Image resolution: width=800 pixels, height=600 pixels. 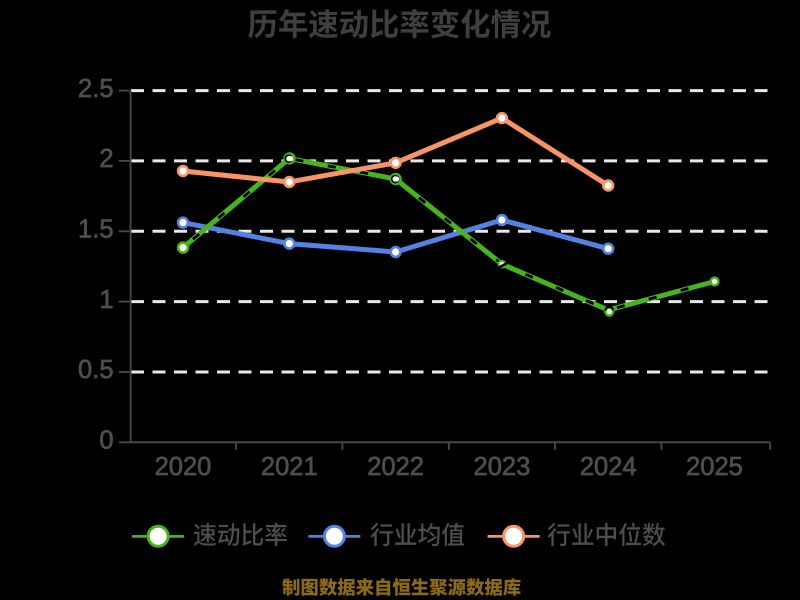 I want to click on svg-text: 1.5, so click(x=95, y=230).